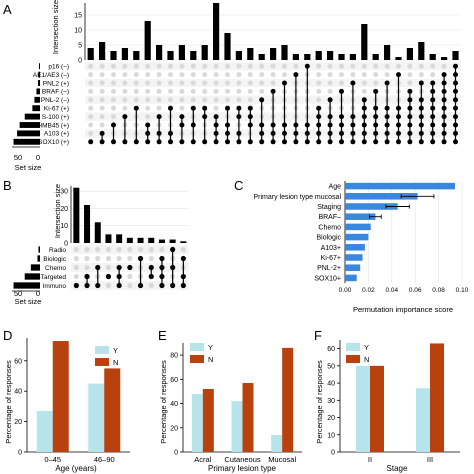 The height and width of the screenshot is (474, 474). Describe the element at coordinates (55, 27) in the screenshot. I see `panel-a-ylabel: Intersection size` at that location.